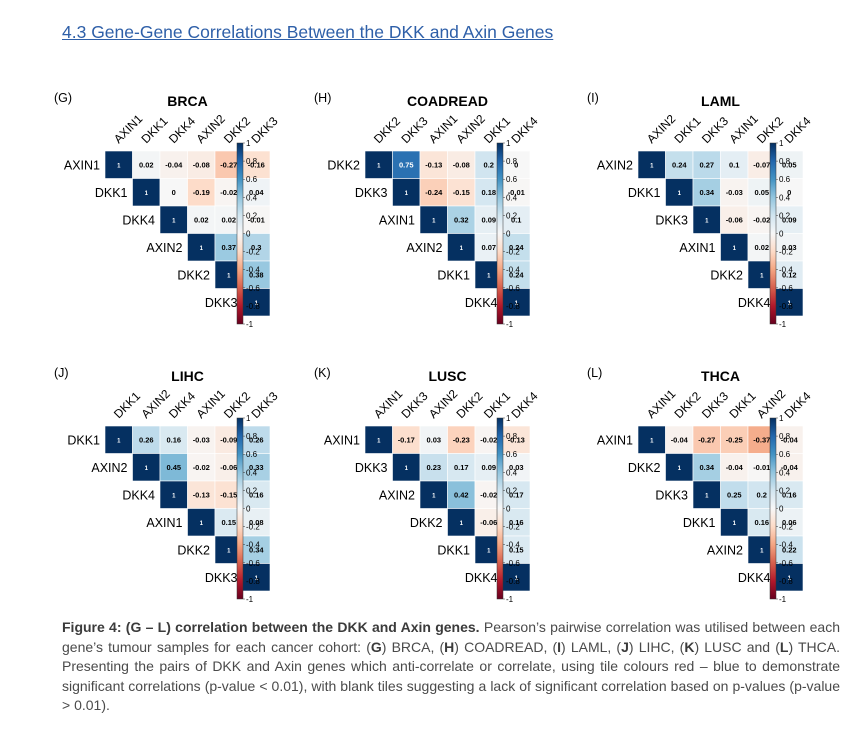 Image resolution: width=867 pixels, height=738 pixels. What do you see at coordinates (221, 303) in the screenshot?
I see `row-label: DKK3` at bounding box center [221, 303].